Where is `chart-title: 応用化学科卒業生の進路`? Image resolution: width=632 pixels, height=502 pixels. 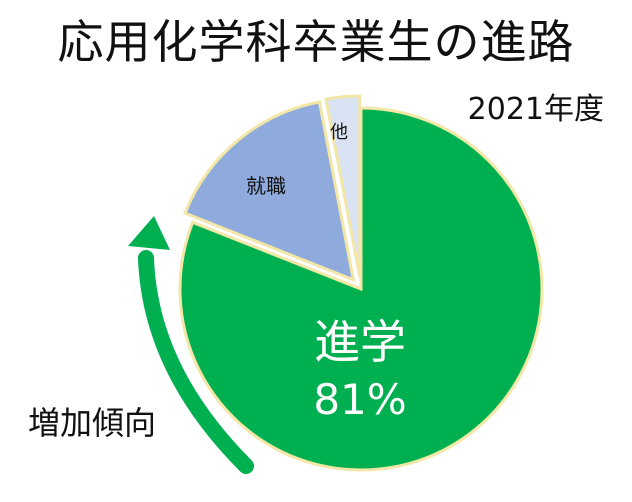 chart-title: 応用化学科卒業生の進路 is located at coordinates (316, 42).